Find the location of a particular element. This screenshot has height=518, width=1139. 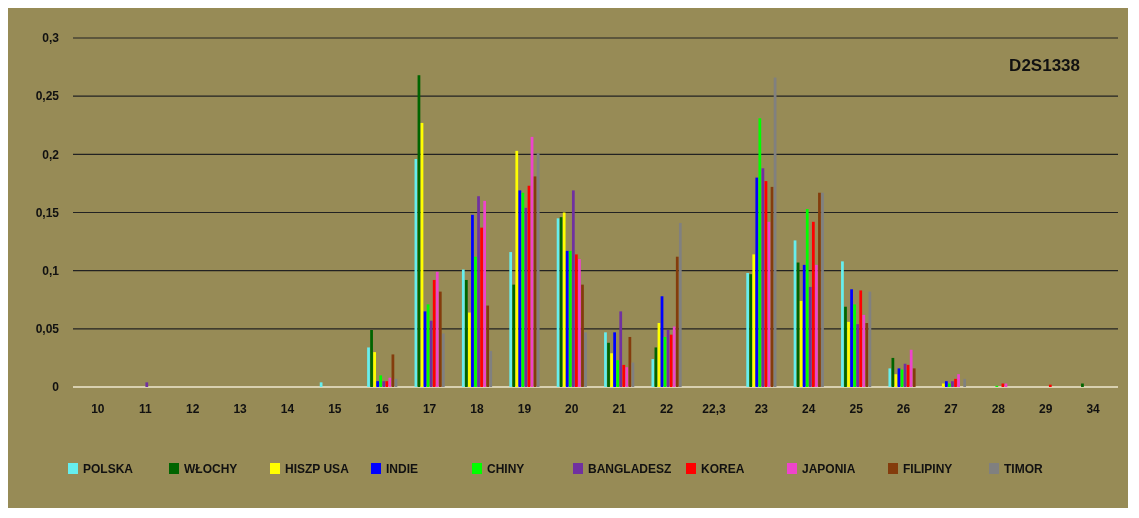

y-tick-label: 0,1 is located at coordinates (51, 270).